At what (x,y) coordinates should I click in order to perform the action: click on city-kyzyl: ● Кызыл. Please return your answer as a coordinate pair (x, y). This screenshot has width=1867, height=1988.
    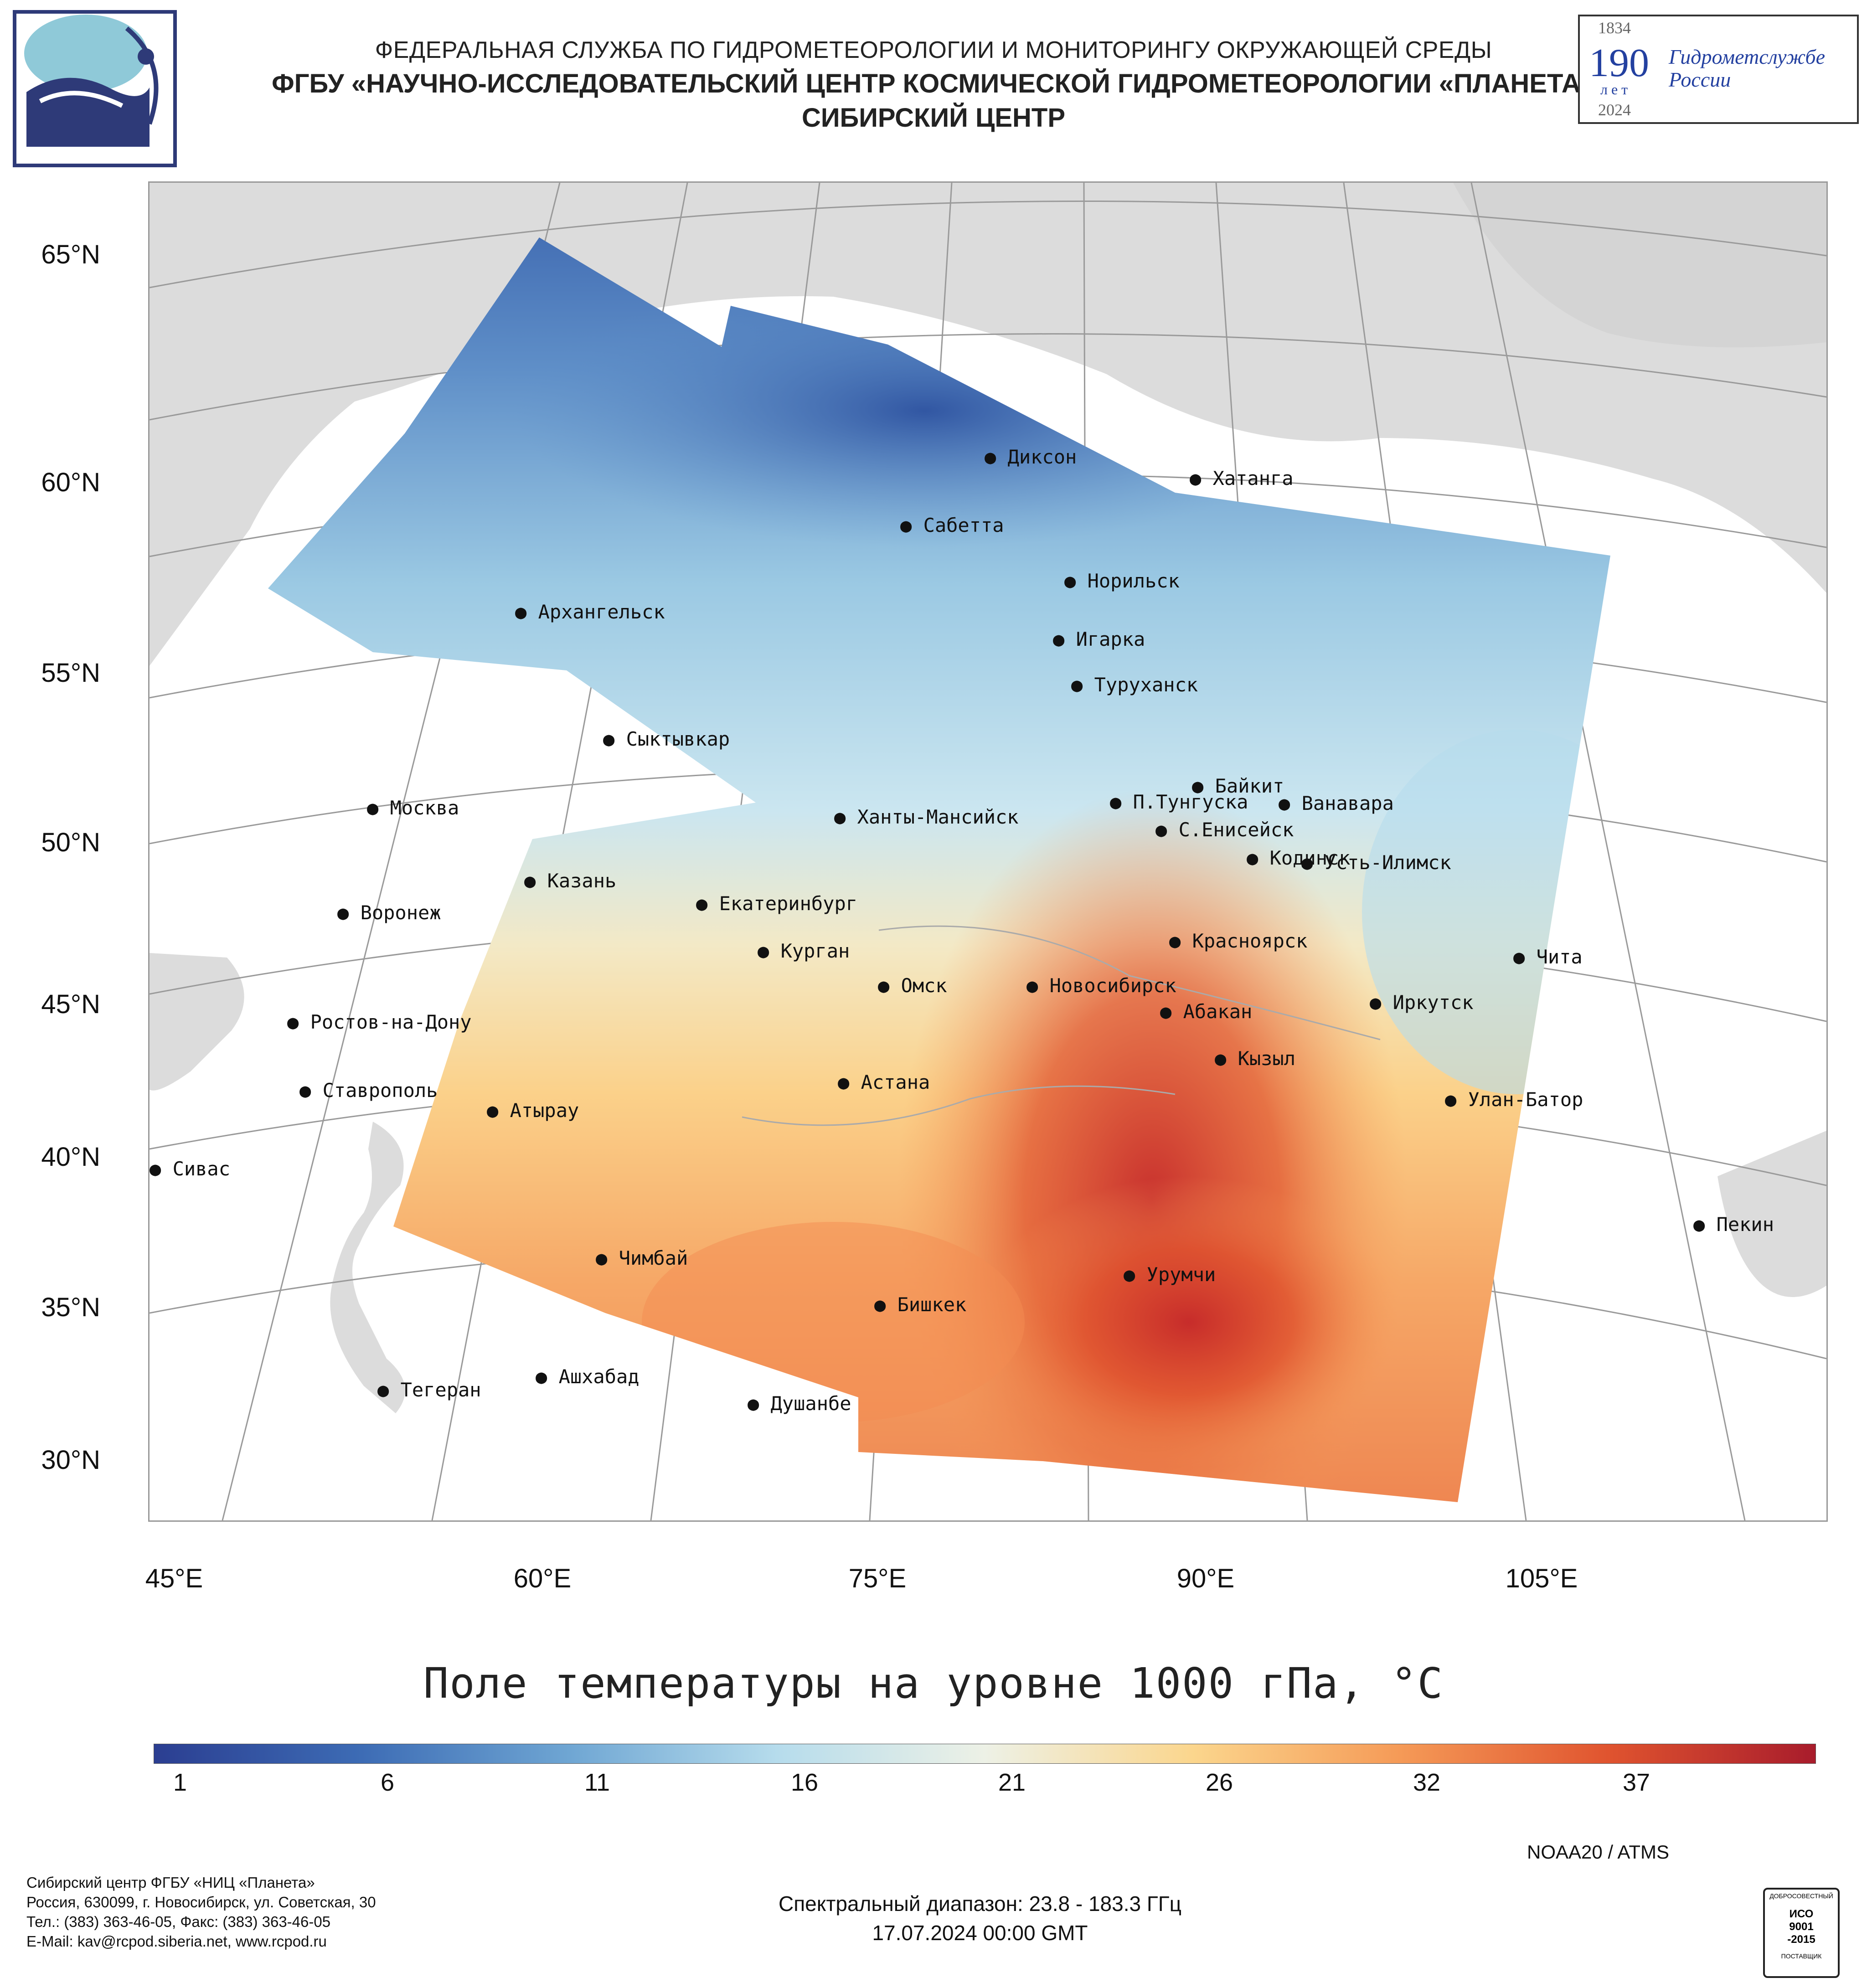
    Looking at the image, I should click on (1255, 1058).